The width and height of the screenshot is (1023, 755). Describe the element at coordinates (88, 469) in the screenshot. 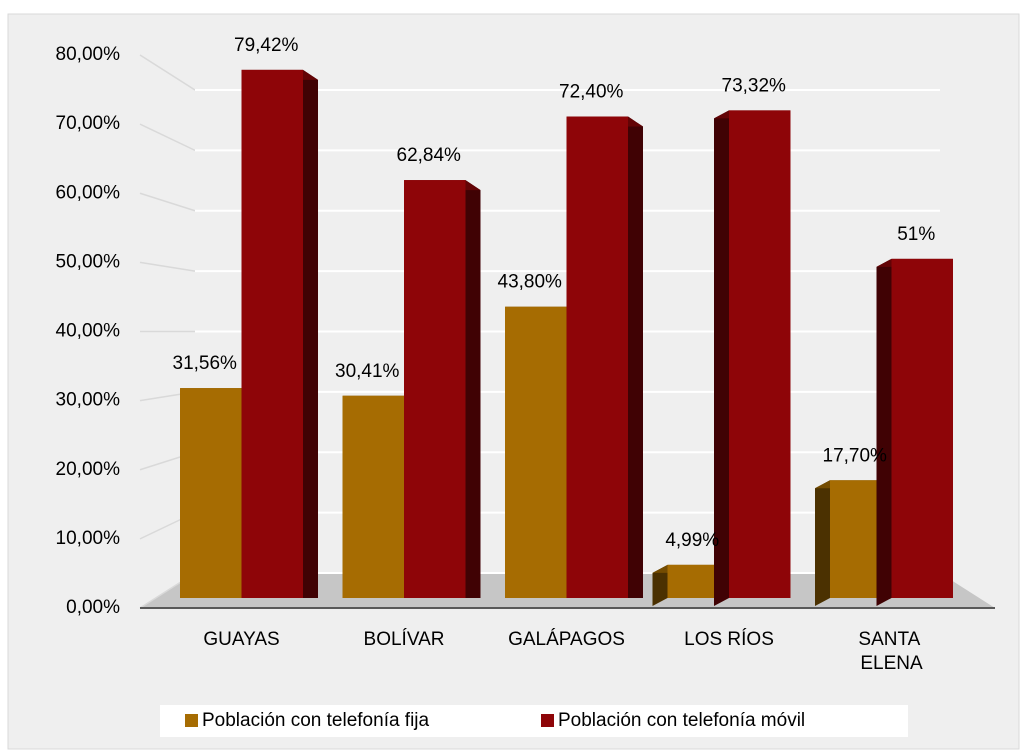

I see `y-tick-label: 20,00%` at that location.